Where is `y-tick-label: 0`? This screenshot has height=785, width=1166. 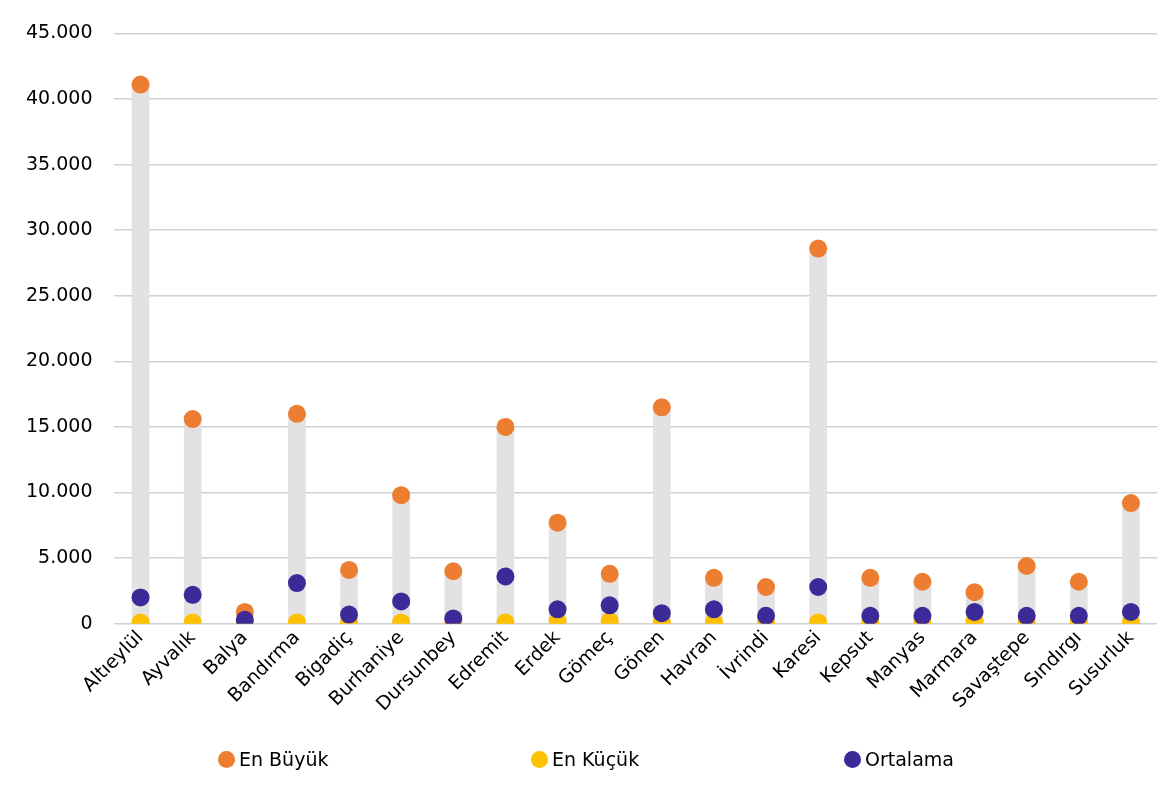 y-tick-label: 0 is located at coordinates (86, 621).